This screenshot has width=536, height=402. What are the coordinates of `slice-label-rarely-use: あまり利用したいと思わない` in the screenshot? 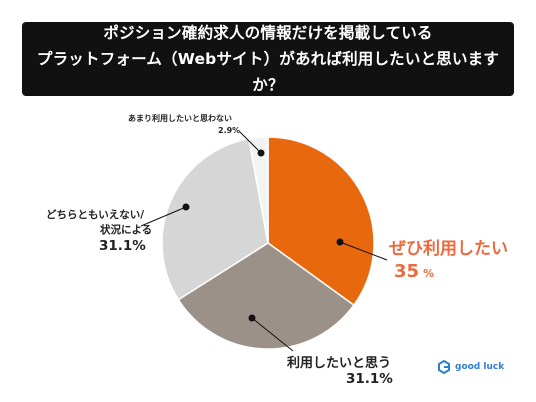 It's located at (180, 118).